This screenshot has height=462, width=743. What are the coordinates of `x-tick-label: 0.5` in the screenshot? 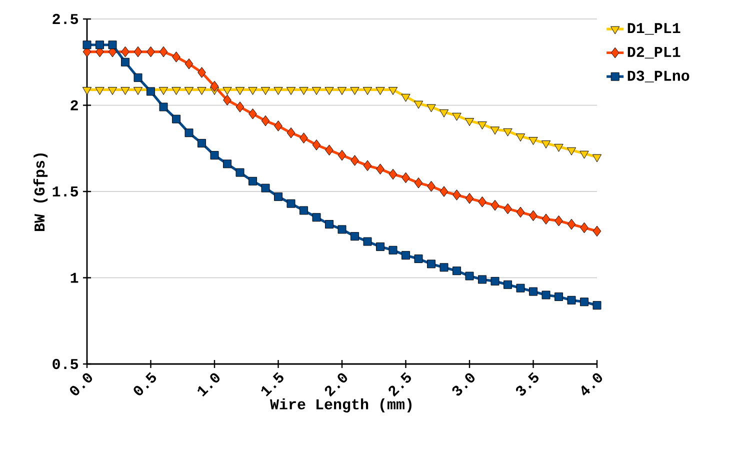 It's located at (145, 384).